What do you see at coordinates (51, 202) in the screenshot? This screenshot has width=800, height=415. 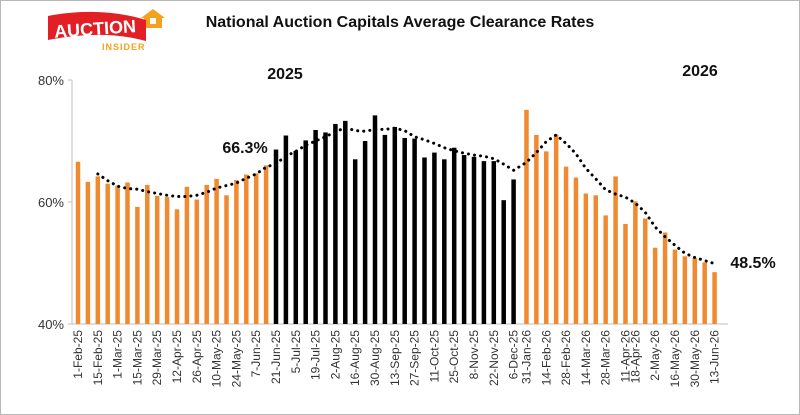 I see `y-tick-label: 60%` at bounding box center [51, 202].